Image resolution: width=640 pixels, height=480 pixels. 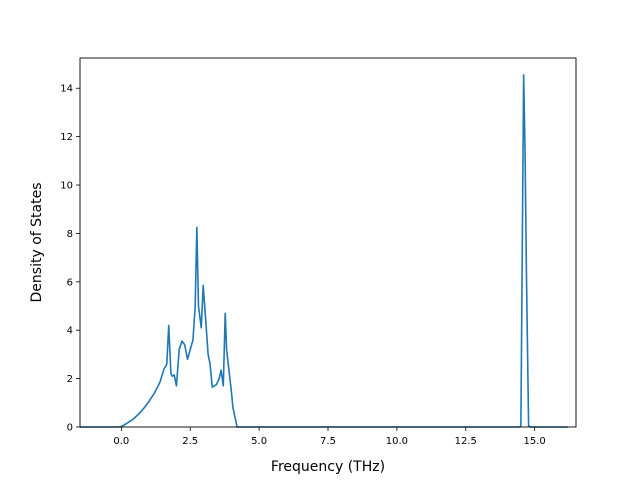 I want to click on x-tick-label: 7.5, so click(x=328, y=441).